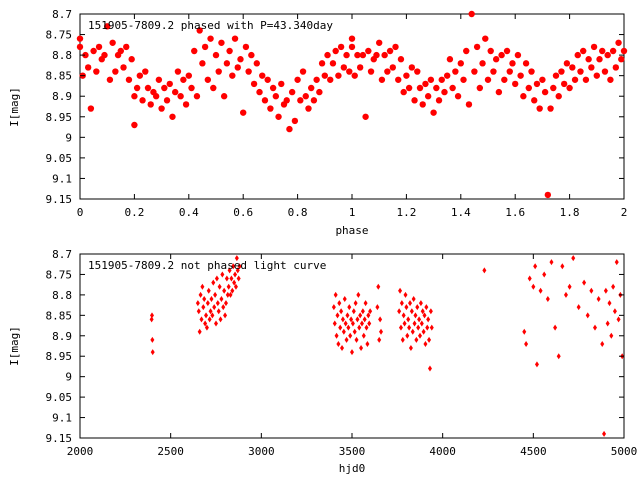 Image resolution: width=640 pixels, height=485 pixels. I want to click on x-tick-label: 4500, so click(533, 451).